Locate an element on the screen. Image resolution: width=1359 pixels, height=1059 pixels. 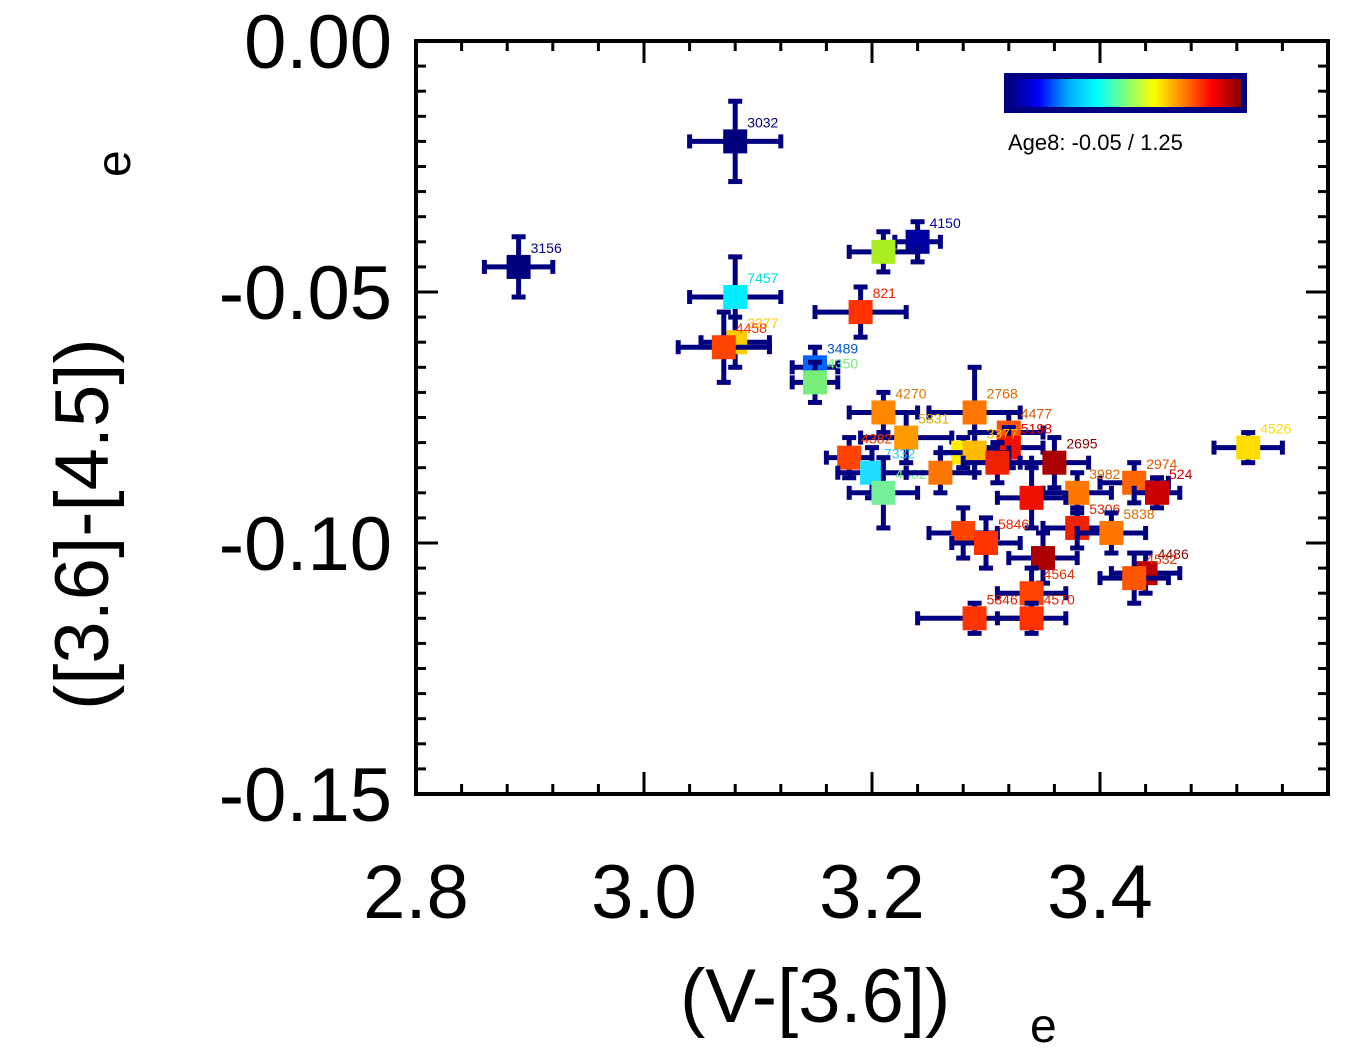
point-label: 821 is located at coordinates (885, 293).